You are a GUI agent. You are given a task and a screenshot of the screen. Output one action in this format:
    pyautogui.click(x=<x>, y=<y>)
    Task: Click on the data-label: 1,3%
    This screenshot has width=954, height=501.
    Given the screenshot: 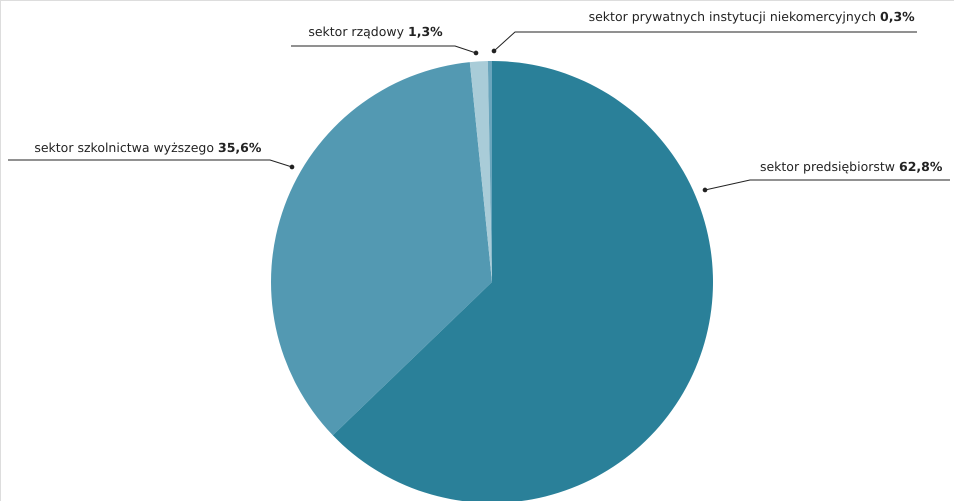 What is the action you would take?
    pyautogui.click(x=426, y=31)
    